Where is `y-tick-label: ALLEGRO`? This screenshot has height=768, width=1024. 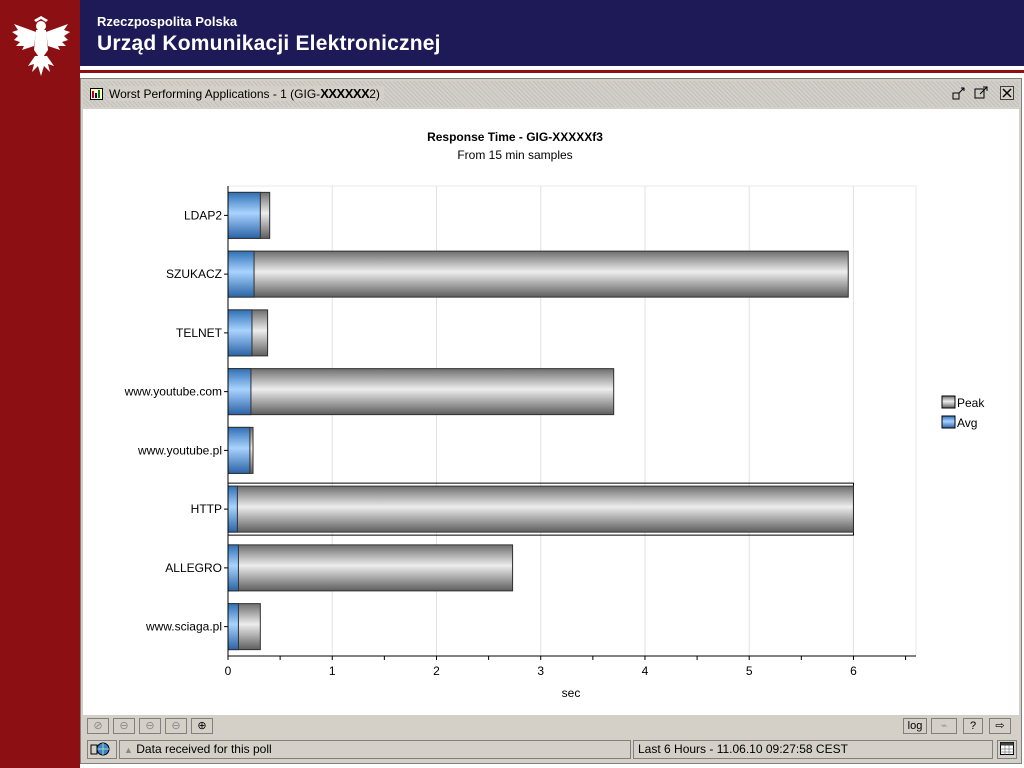
y-tick-label: ALLEGRO is located at coordinates (193, 568).